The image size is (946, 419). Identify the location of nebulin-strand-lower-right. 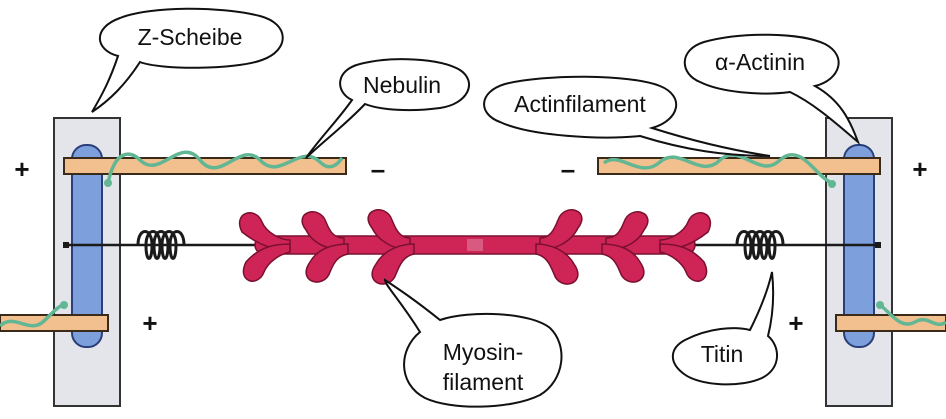
(912, 314).